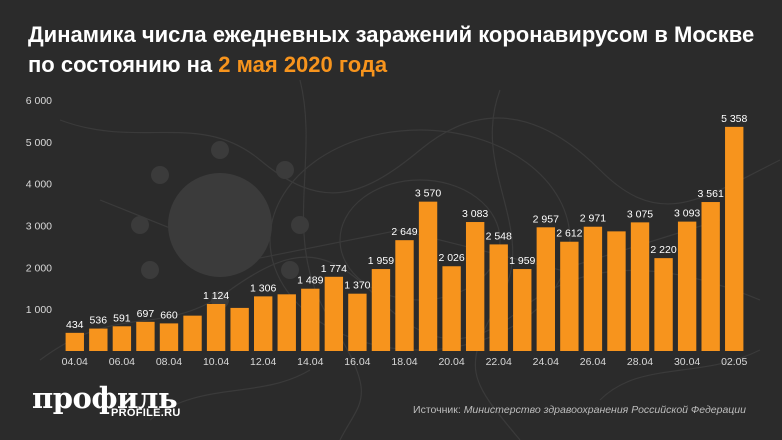 This screenshot has width=782, height=440. I want to click on data-label: 2 971, so click(593, 219).